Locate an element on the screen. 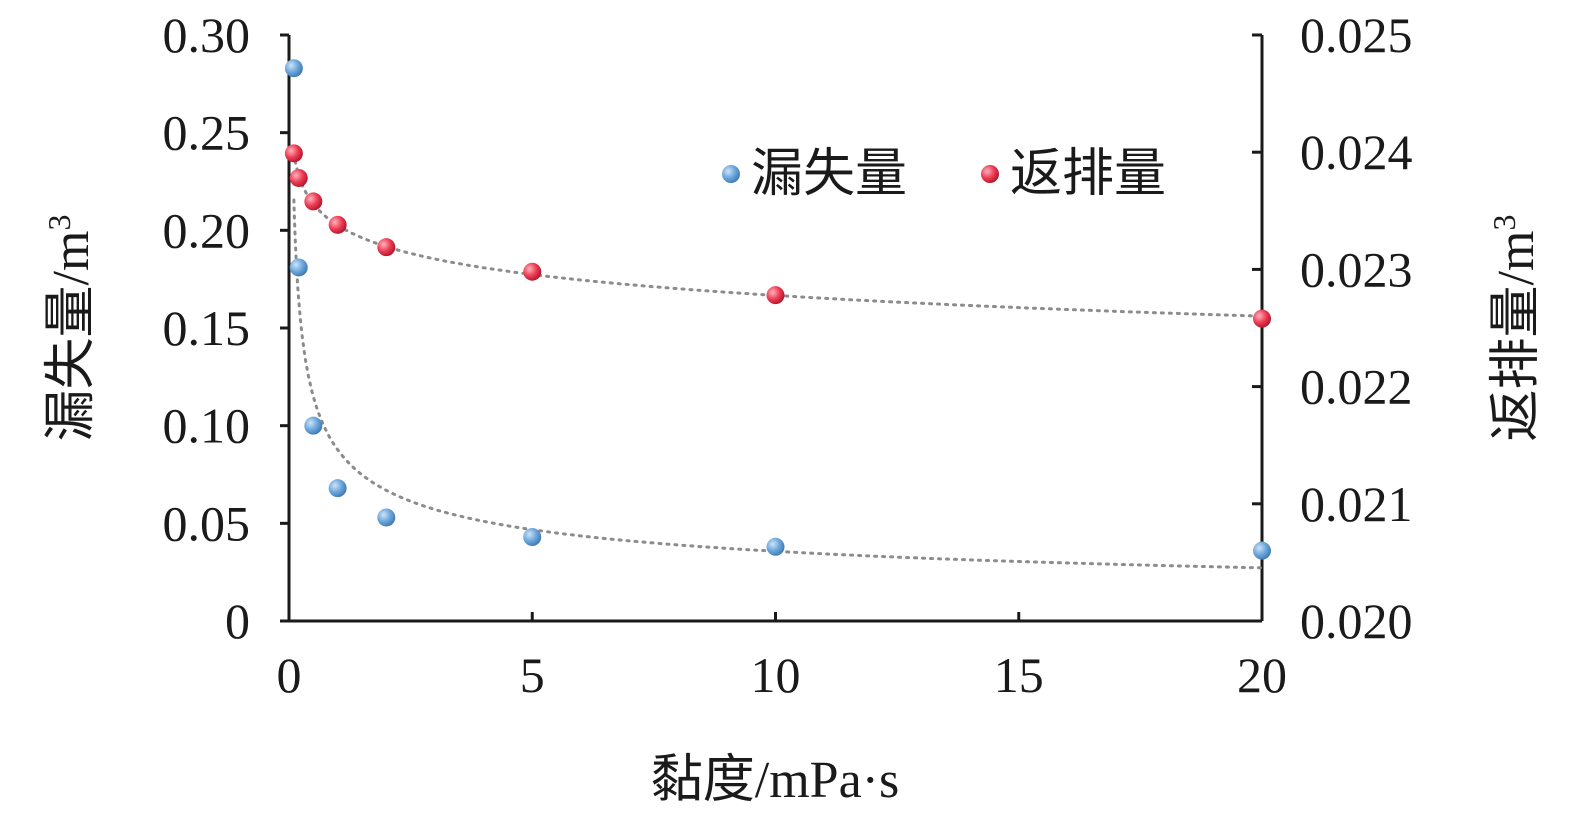 Image resolution: width=1575 pixels, height=819 pixels. x-tick-label: 10 is located at coordinates (776, 675).